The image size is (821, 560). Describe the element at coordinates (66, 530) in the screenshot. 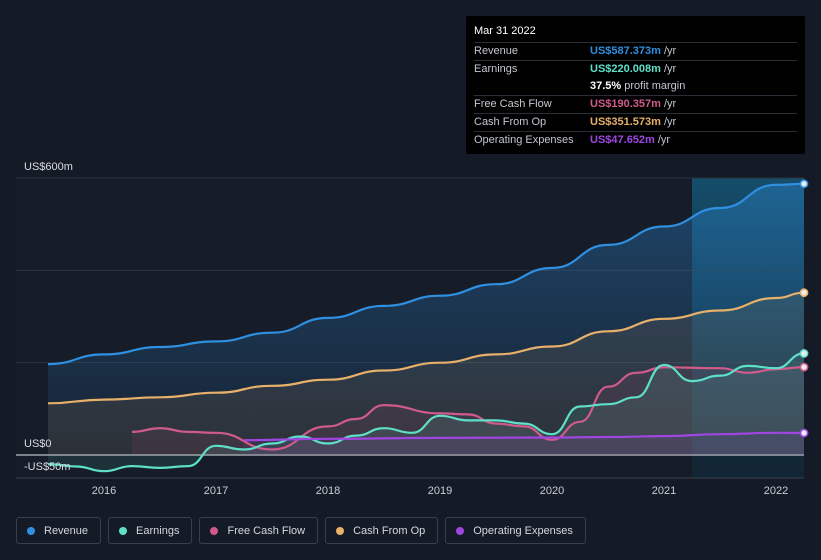

I see `legend-label: Revenue` at that location.